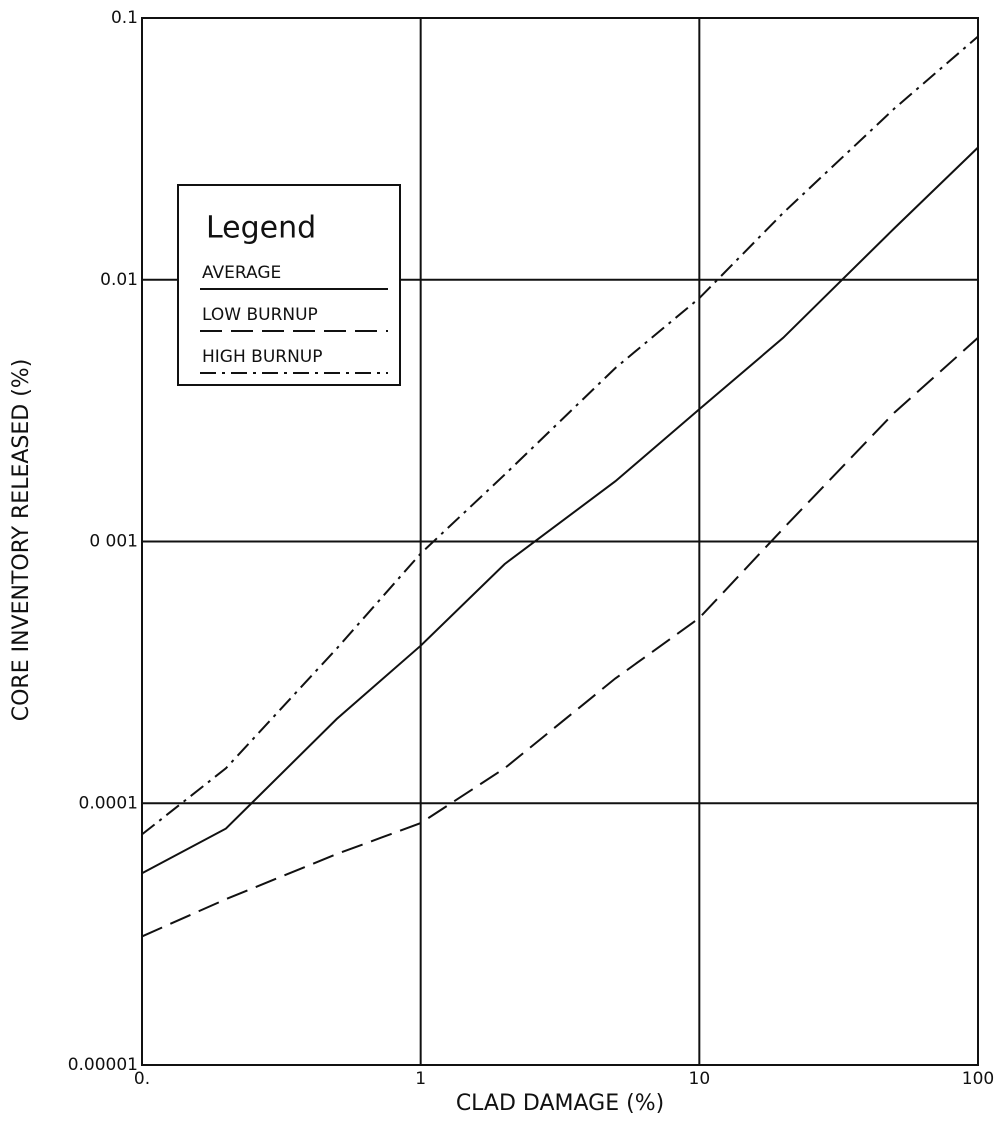  I want to click on y-axis-label: CORE INVENTORY RELEASED (%), so click(21, 540).